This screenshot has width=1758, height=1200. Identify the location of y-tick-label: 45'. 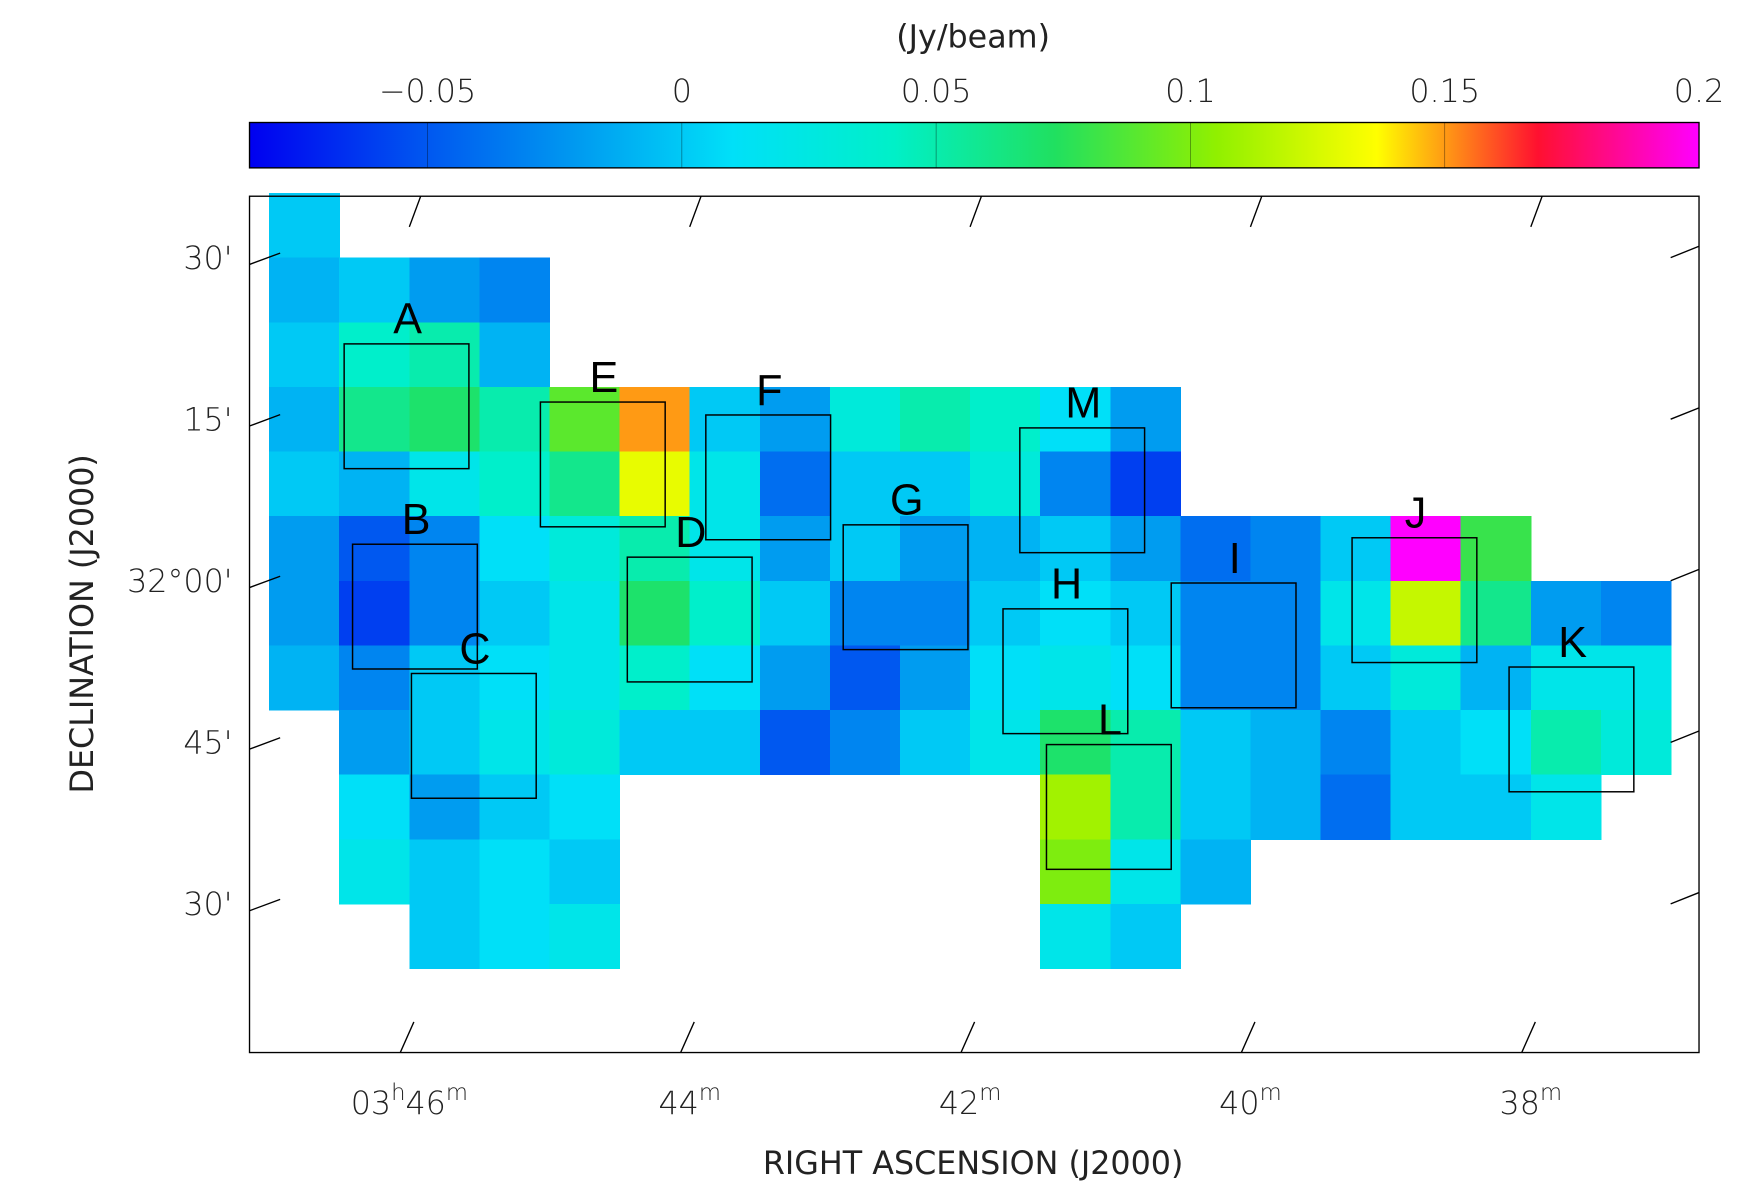
(207, 744).